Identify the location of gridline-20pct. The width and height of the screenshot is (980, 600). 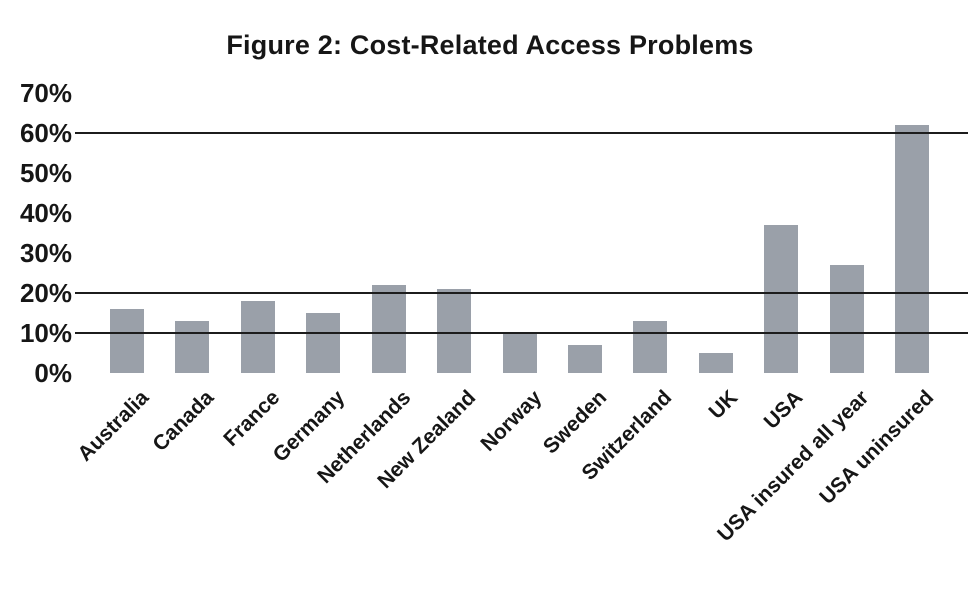
(521, 293).